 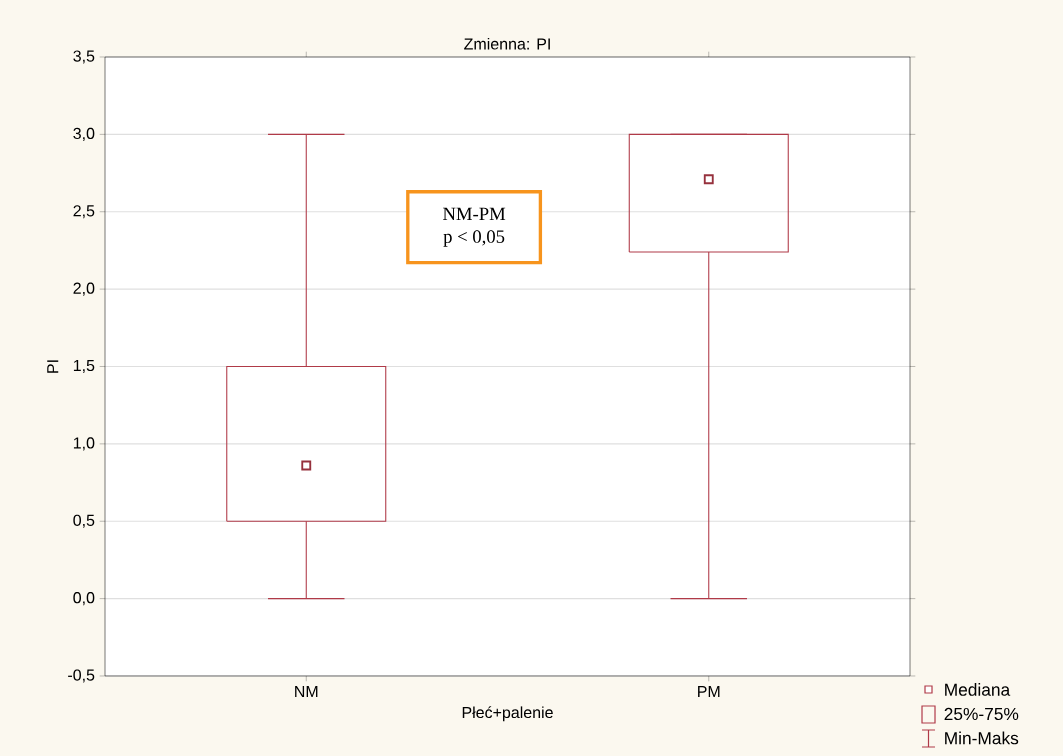 I want to click on chart-title: Zmienna: PI, so click(x=507, y=43).